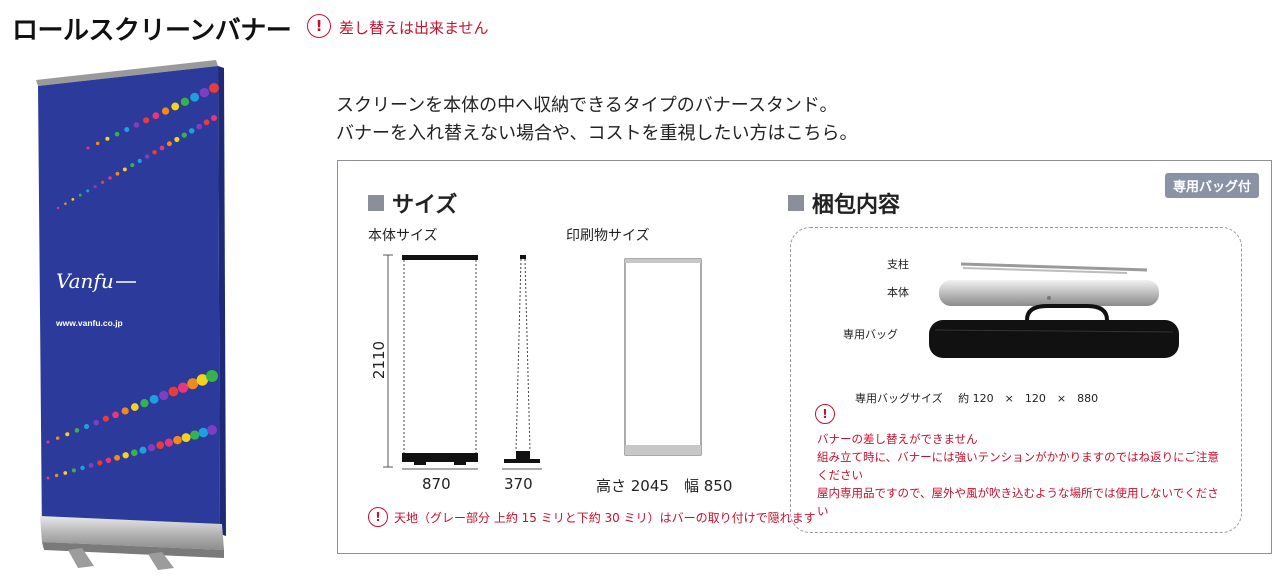 This screenshot has height=580, width=1282. I want to click on size-heading: サイズ, so click(412, 203).